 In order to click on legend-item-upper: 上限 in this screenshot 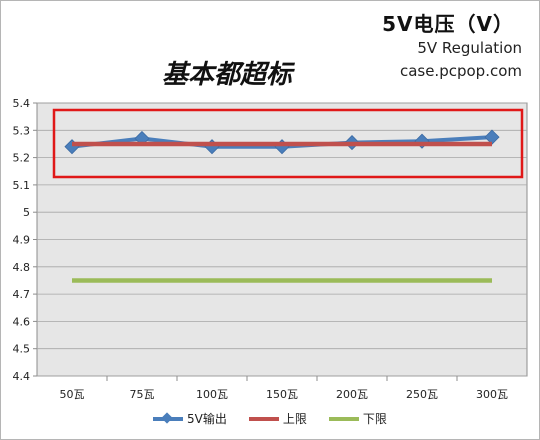, I will do `click(277, 418)`.